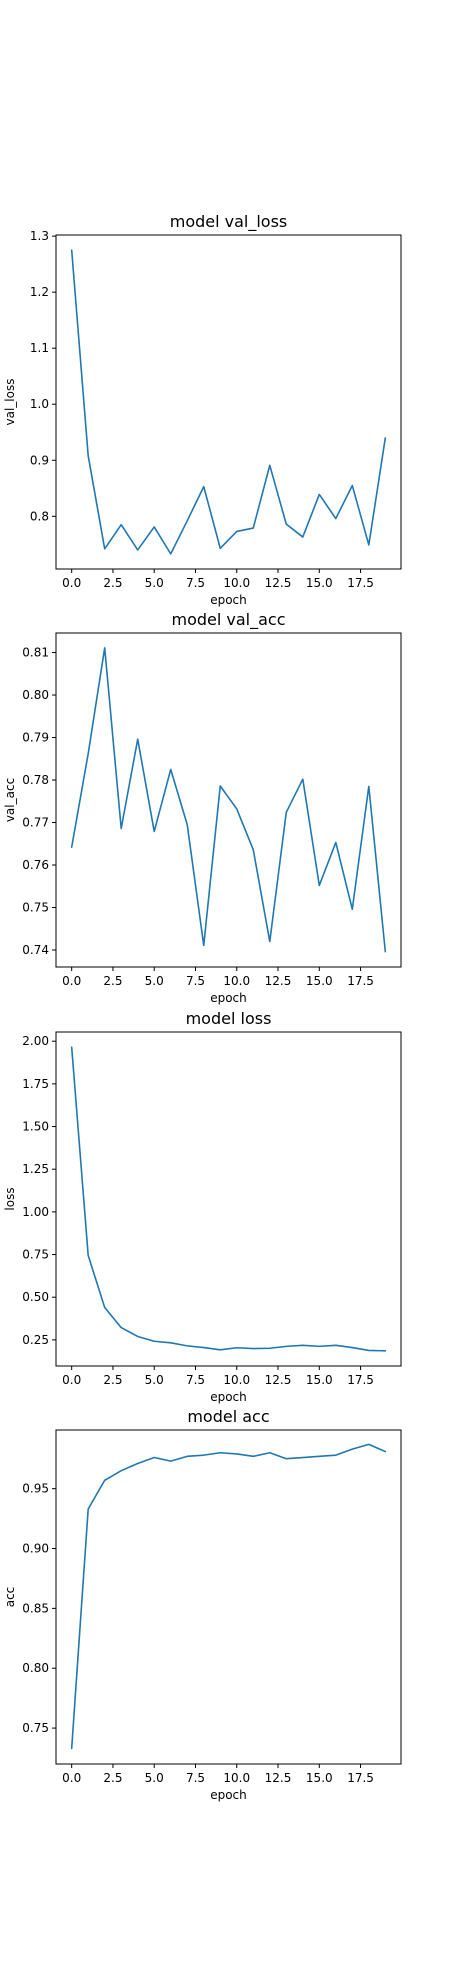 This screenshot has width=450, height=1980. I want to click on y-axis-label: val_acc, so click(10, 800).